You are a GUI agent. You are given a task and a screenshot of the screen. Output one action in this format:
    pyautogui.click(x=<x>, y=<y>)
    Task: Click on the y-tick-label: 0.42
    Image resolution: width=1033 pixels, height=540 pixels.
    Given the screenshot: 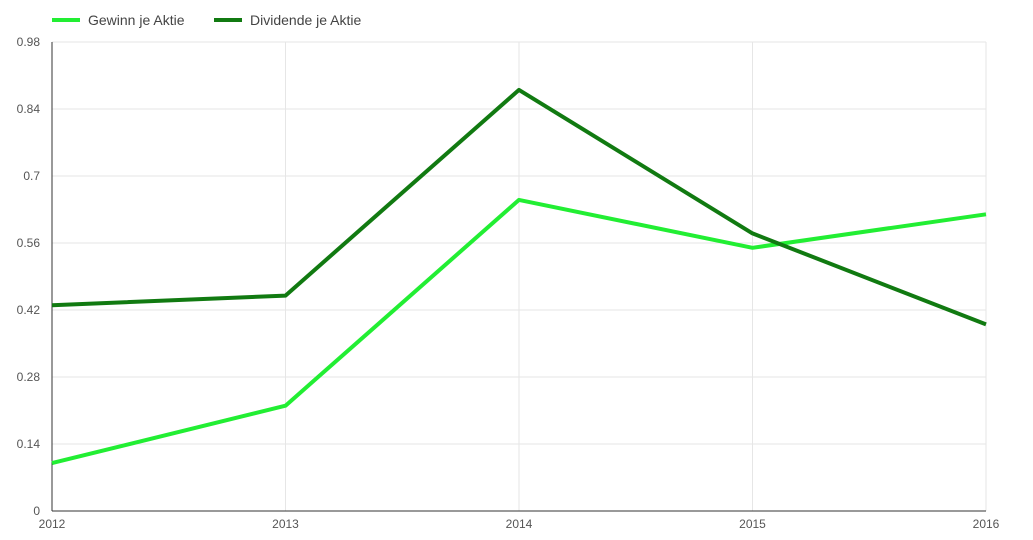 What is the action you would take?
    pyautogui.click(x=29, y=310)
    